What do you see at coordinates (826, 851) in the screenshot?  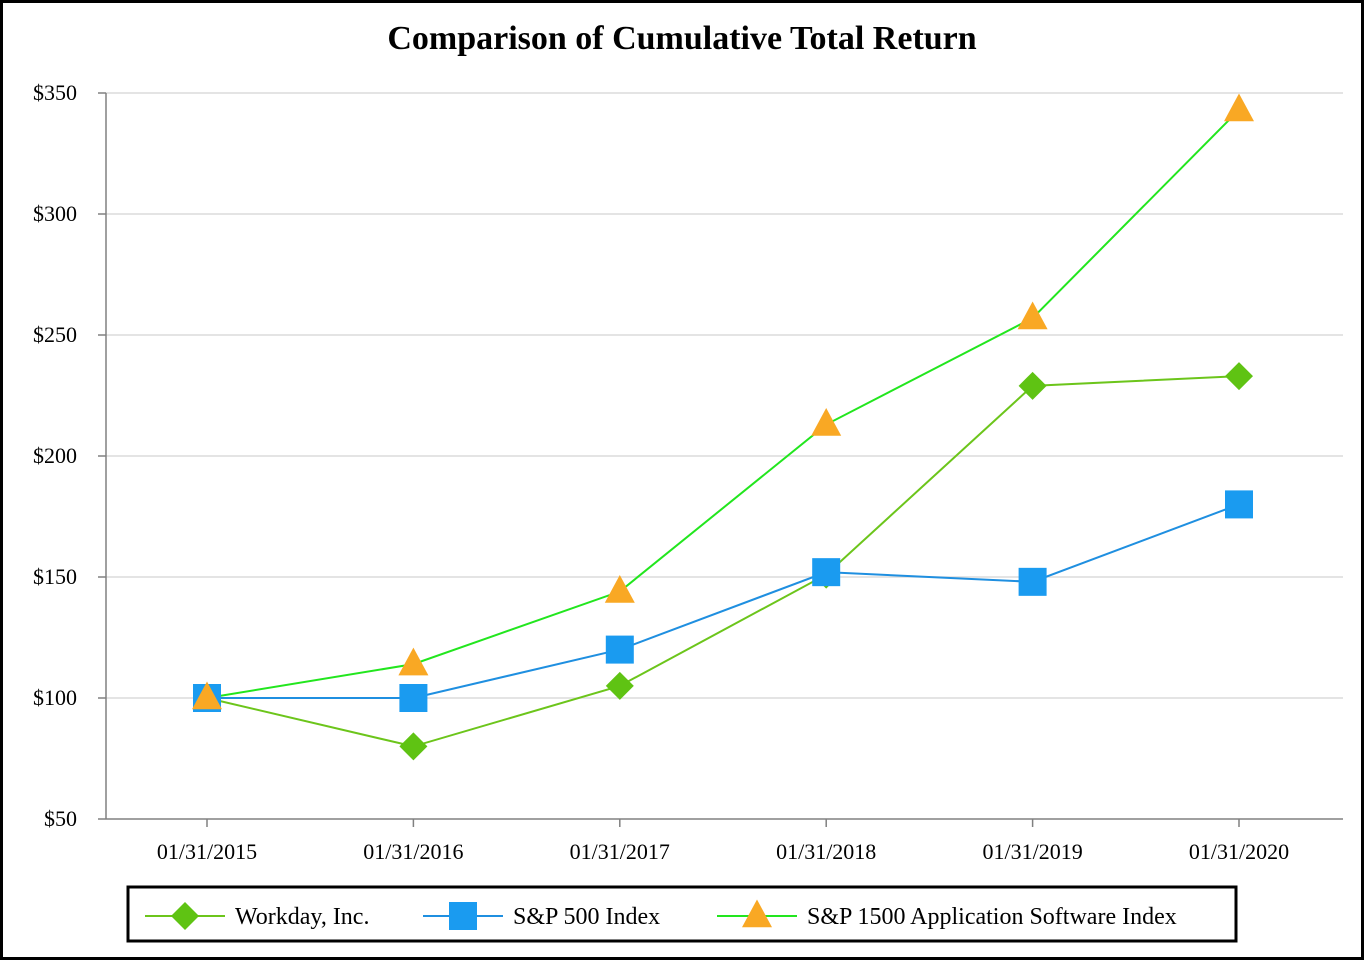 I see `x-tick-label: 01/31/2018` at bounding box center [826, 851].